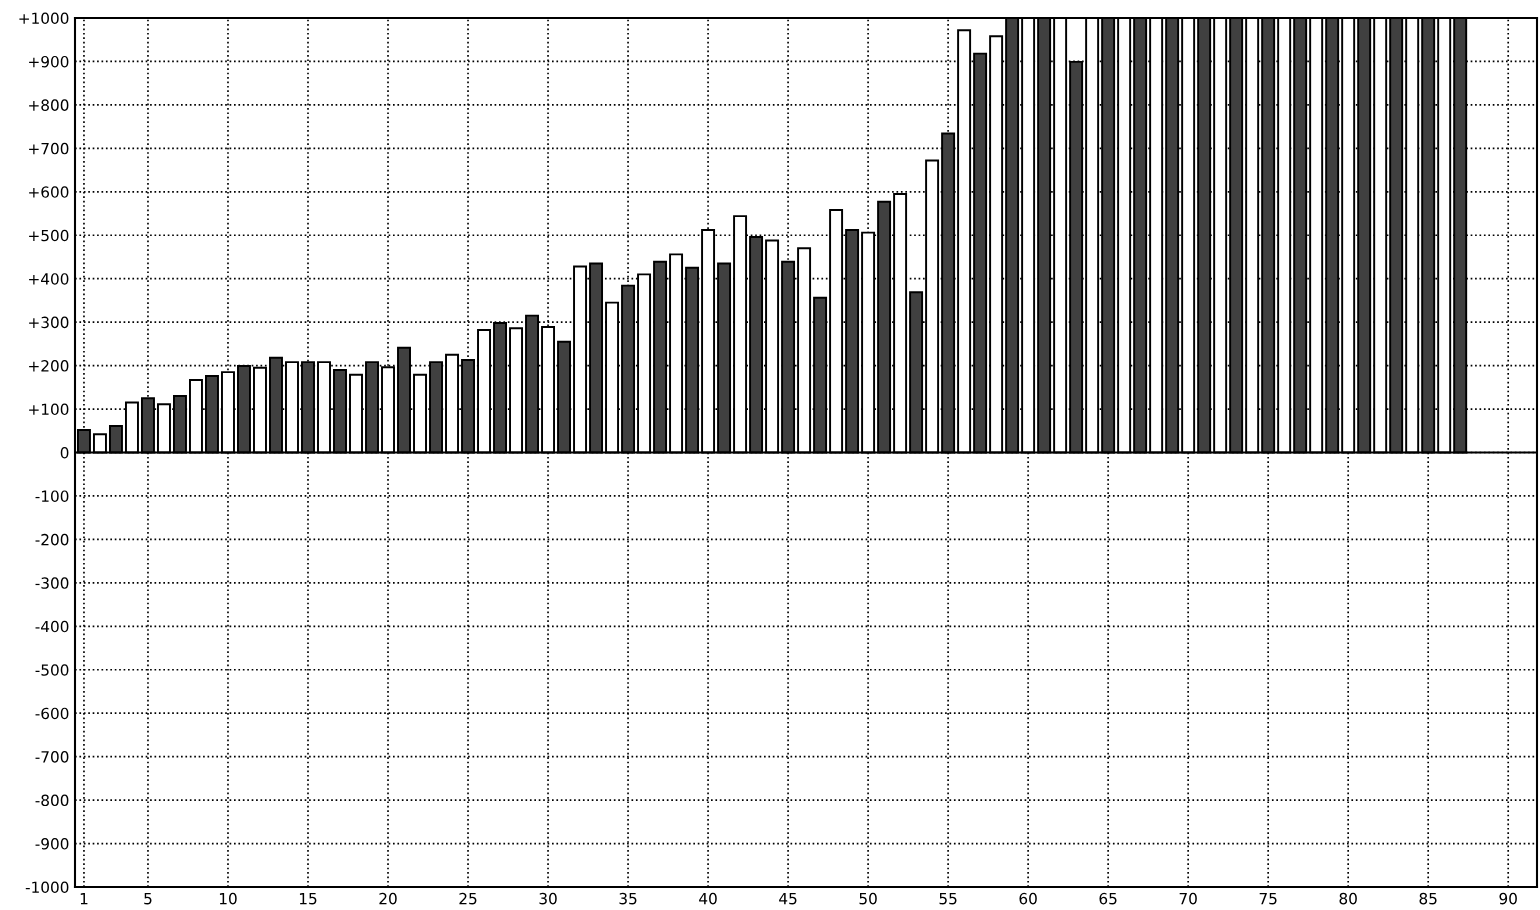 The height and width of the screenshot is (910, 1540). What do you see at coordinates (49, 279) in the screenshot?
I see `y-tick-label: +400` at bounding box center [49, 279].